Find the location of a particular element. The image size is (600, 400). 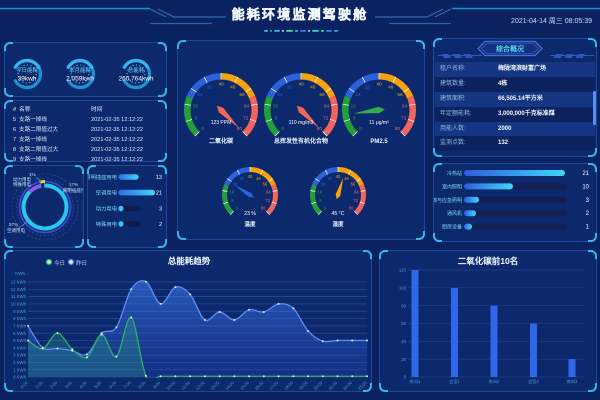

svg-text: 10 KWh is located at coordinates (19, 304).